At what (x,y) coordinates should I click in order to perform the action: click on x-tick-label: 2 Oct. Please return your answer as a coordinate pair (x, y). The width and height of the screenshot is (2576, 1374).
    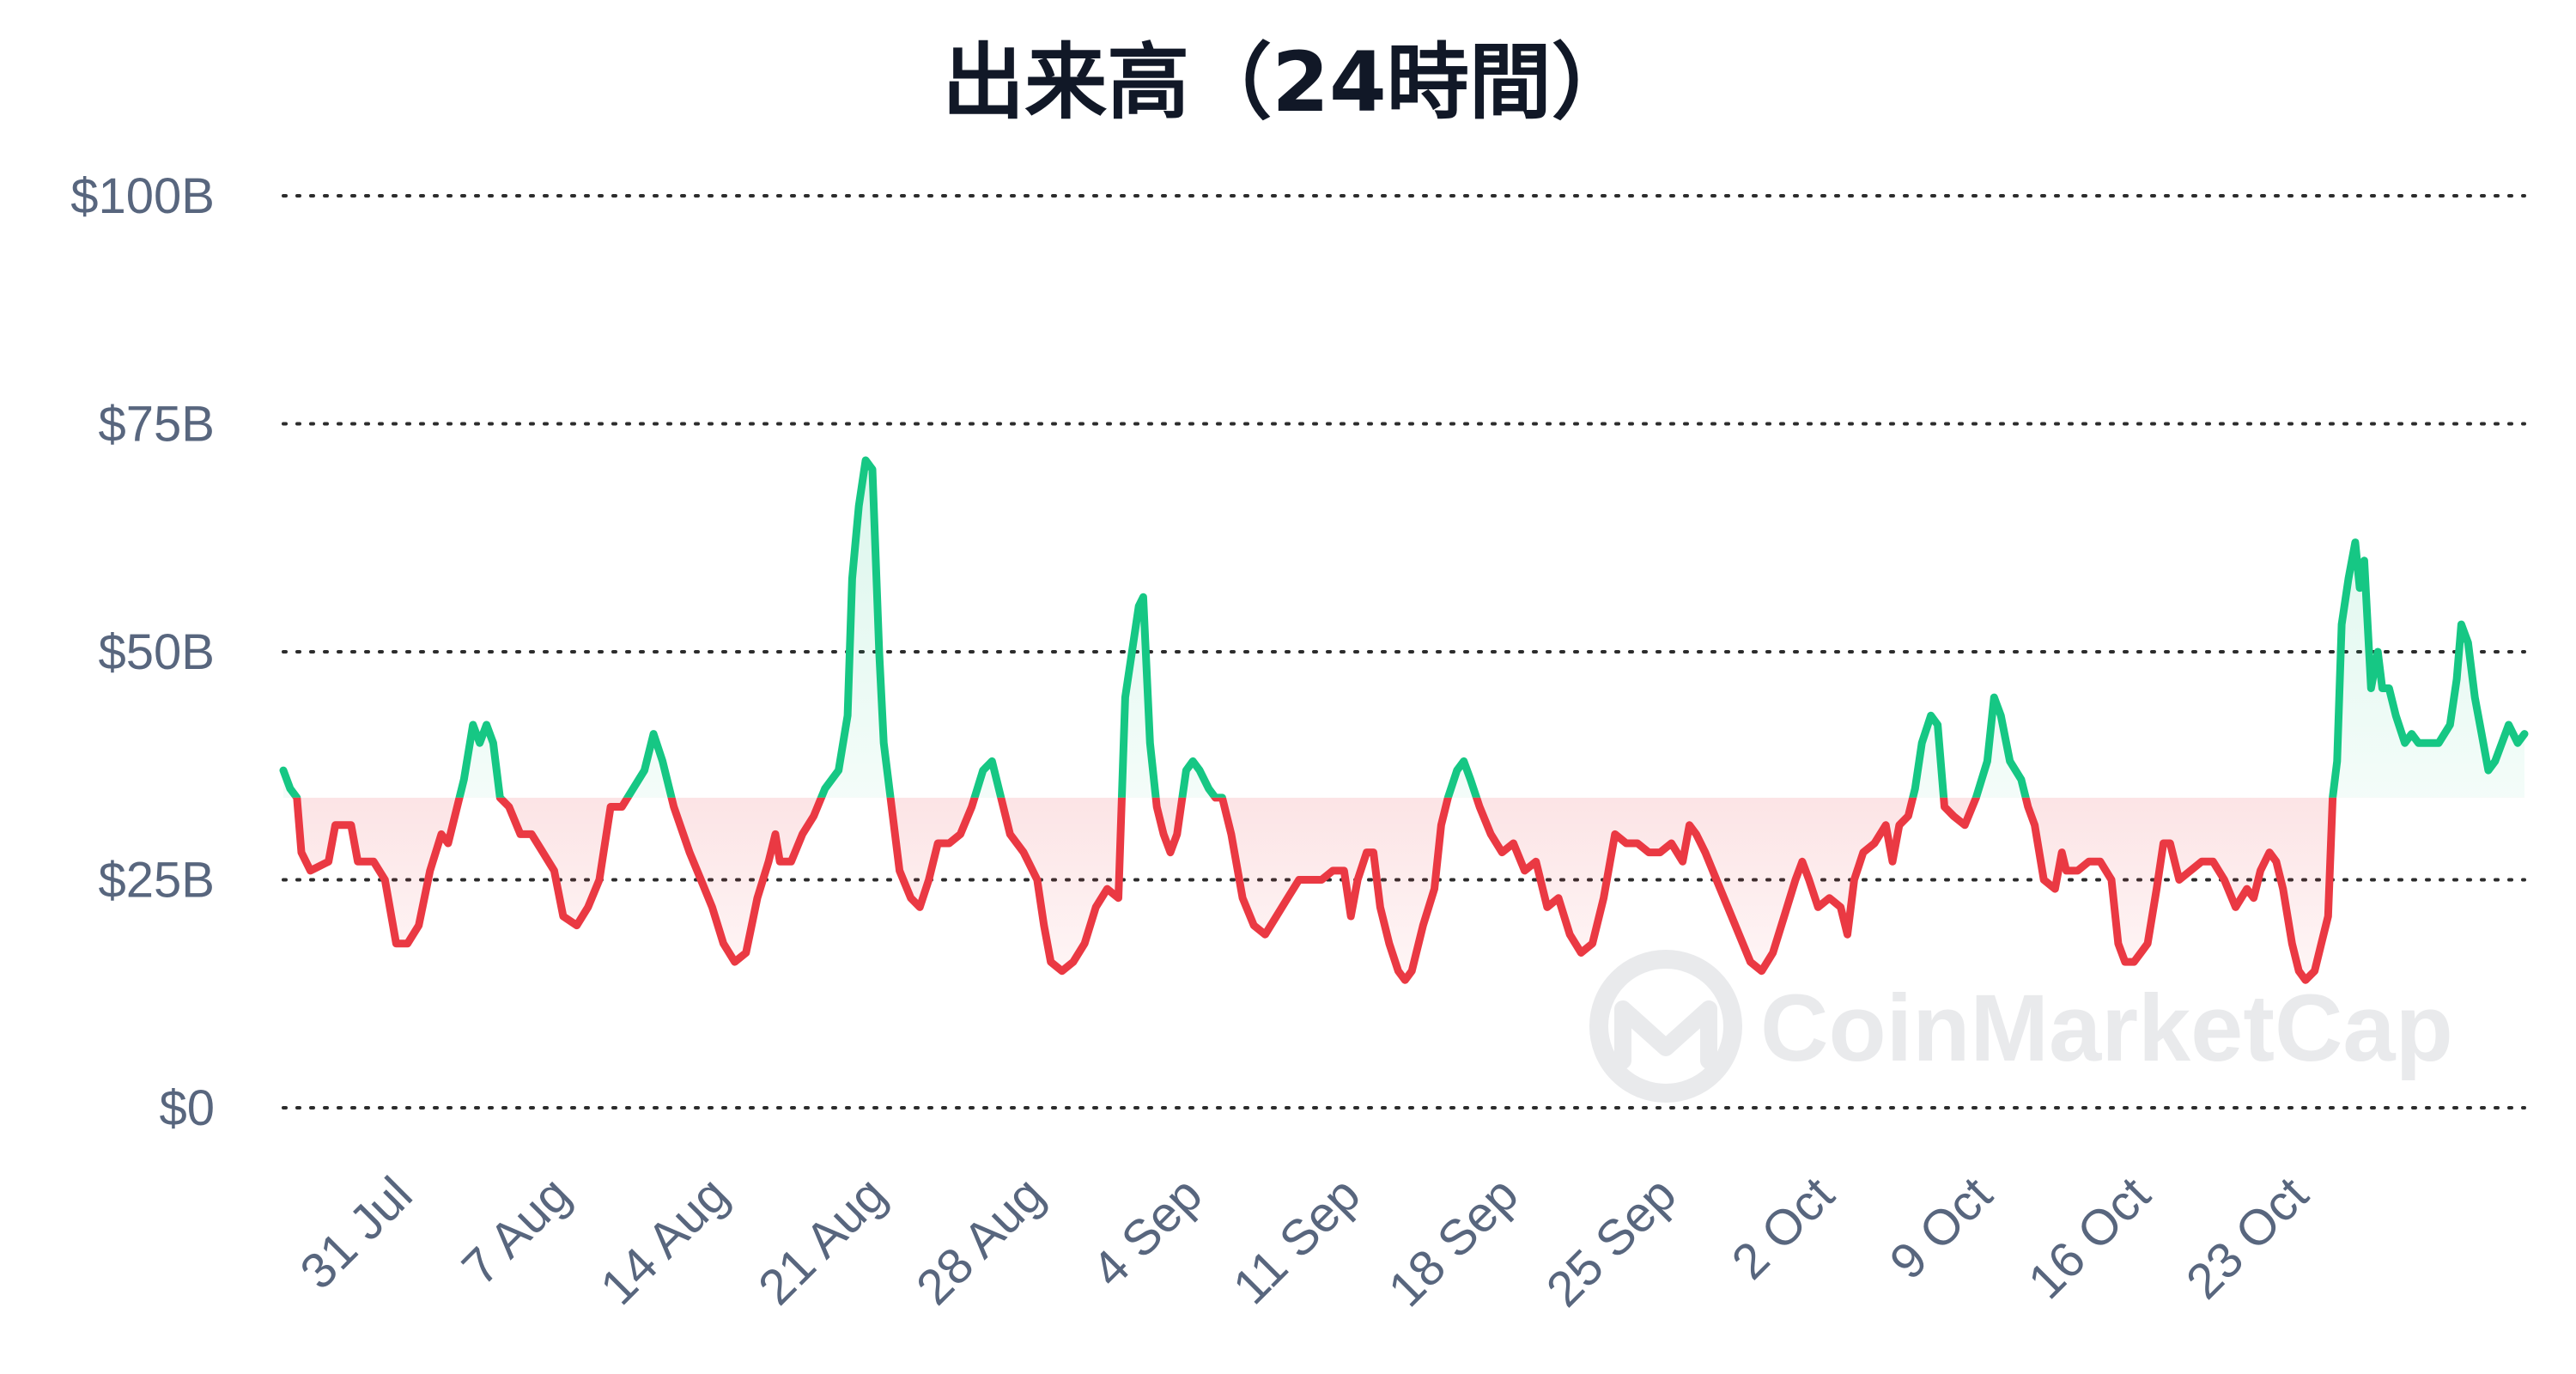
    Looking at the image, I should click on (1784, 1228).